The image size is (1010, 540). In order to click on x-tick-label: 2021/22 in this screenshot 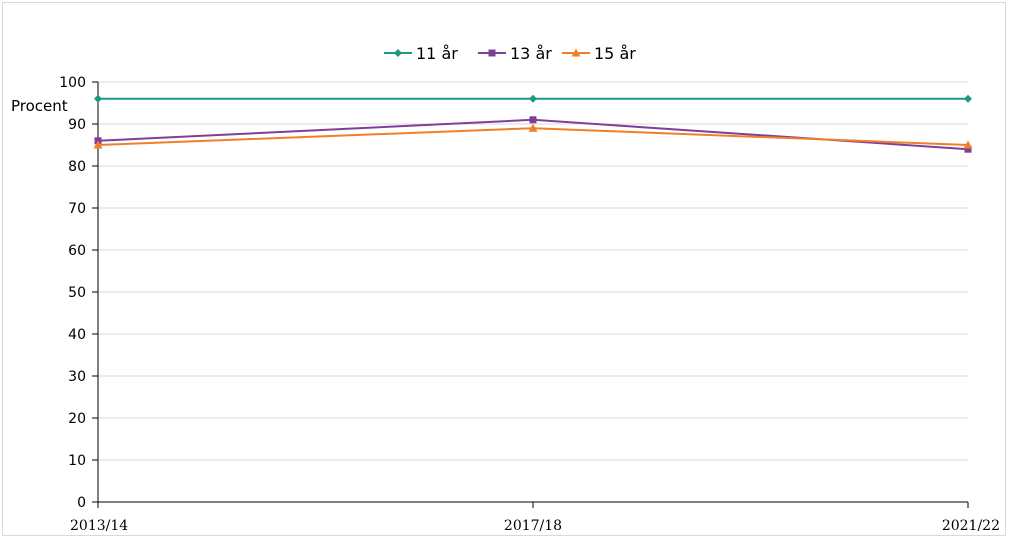, I will do `click(971, 526)`.